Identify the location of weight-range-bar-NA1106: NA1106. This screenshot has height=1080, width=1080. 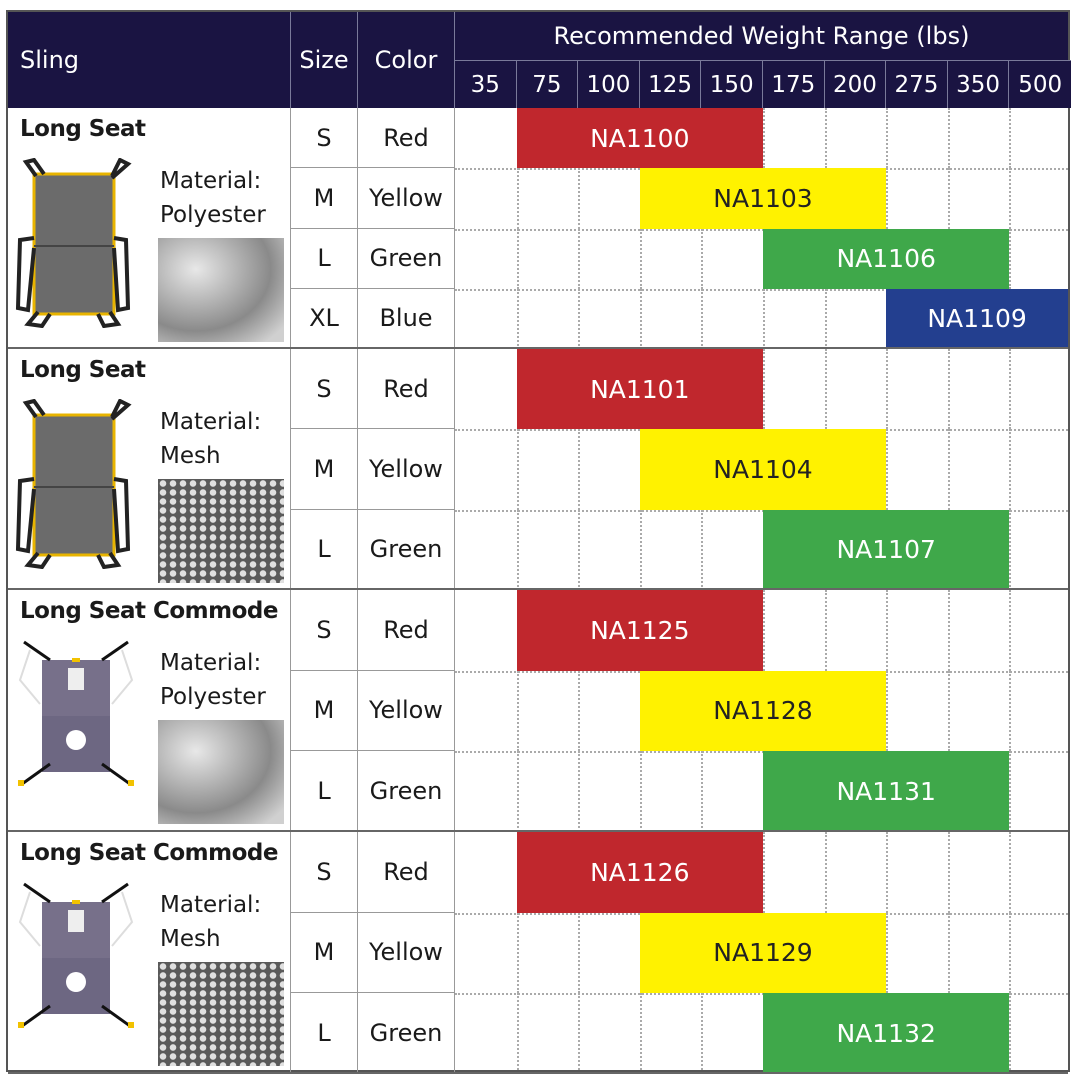
(886, 258).